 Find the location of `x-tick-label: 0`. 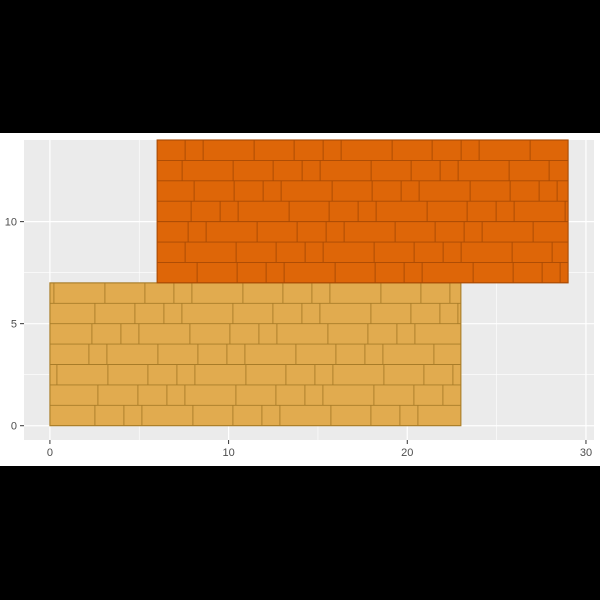

x-tick-label: 0 is located at coordinates (50, 453).